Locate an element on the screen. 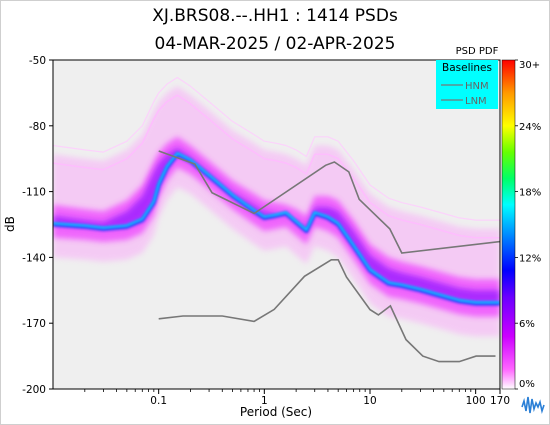 The image size is (550, 425). y-tick-label: -140 is located at coordinates (34, 258).